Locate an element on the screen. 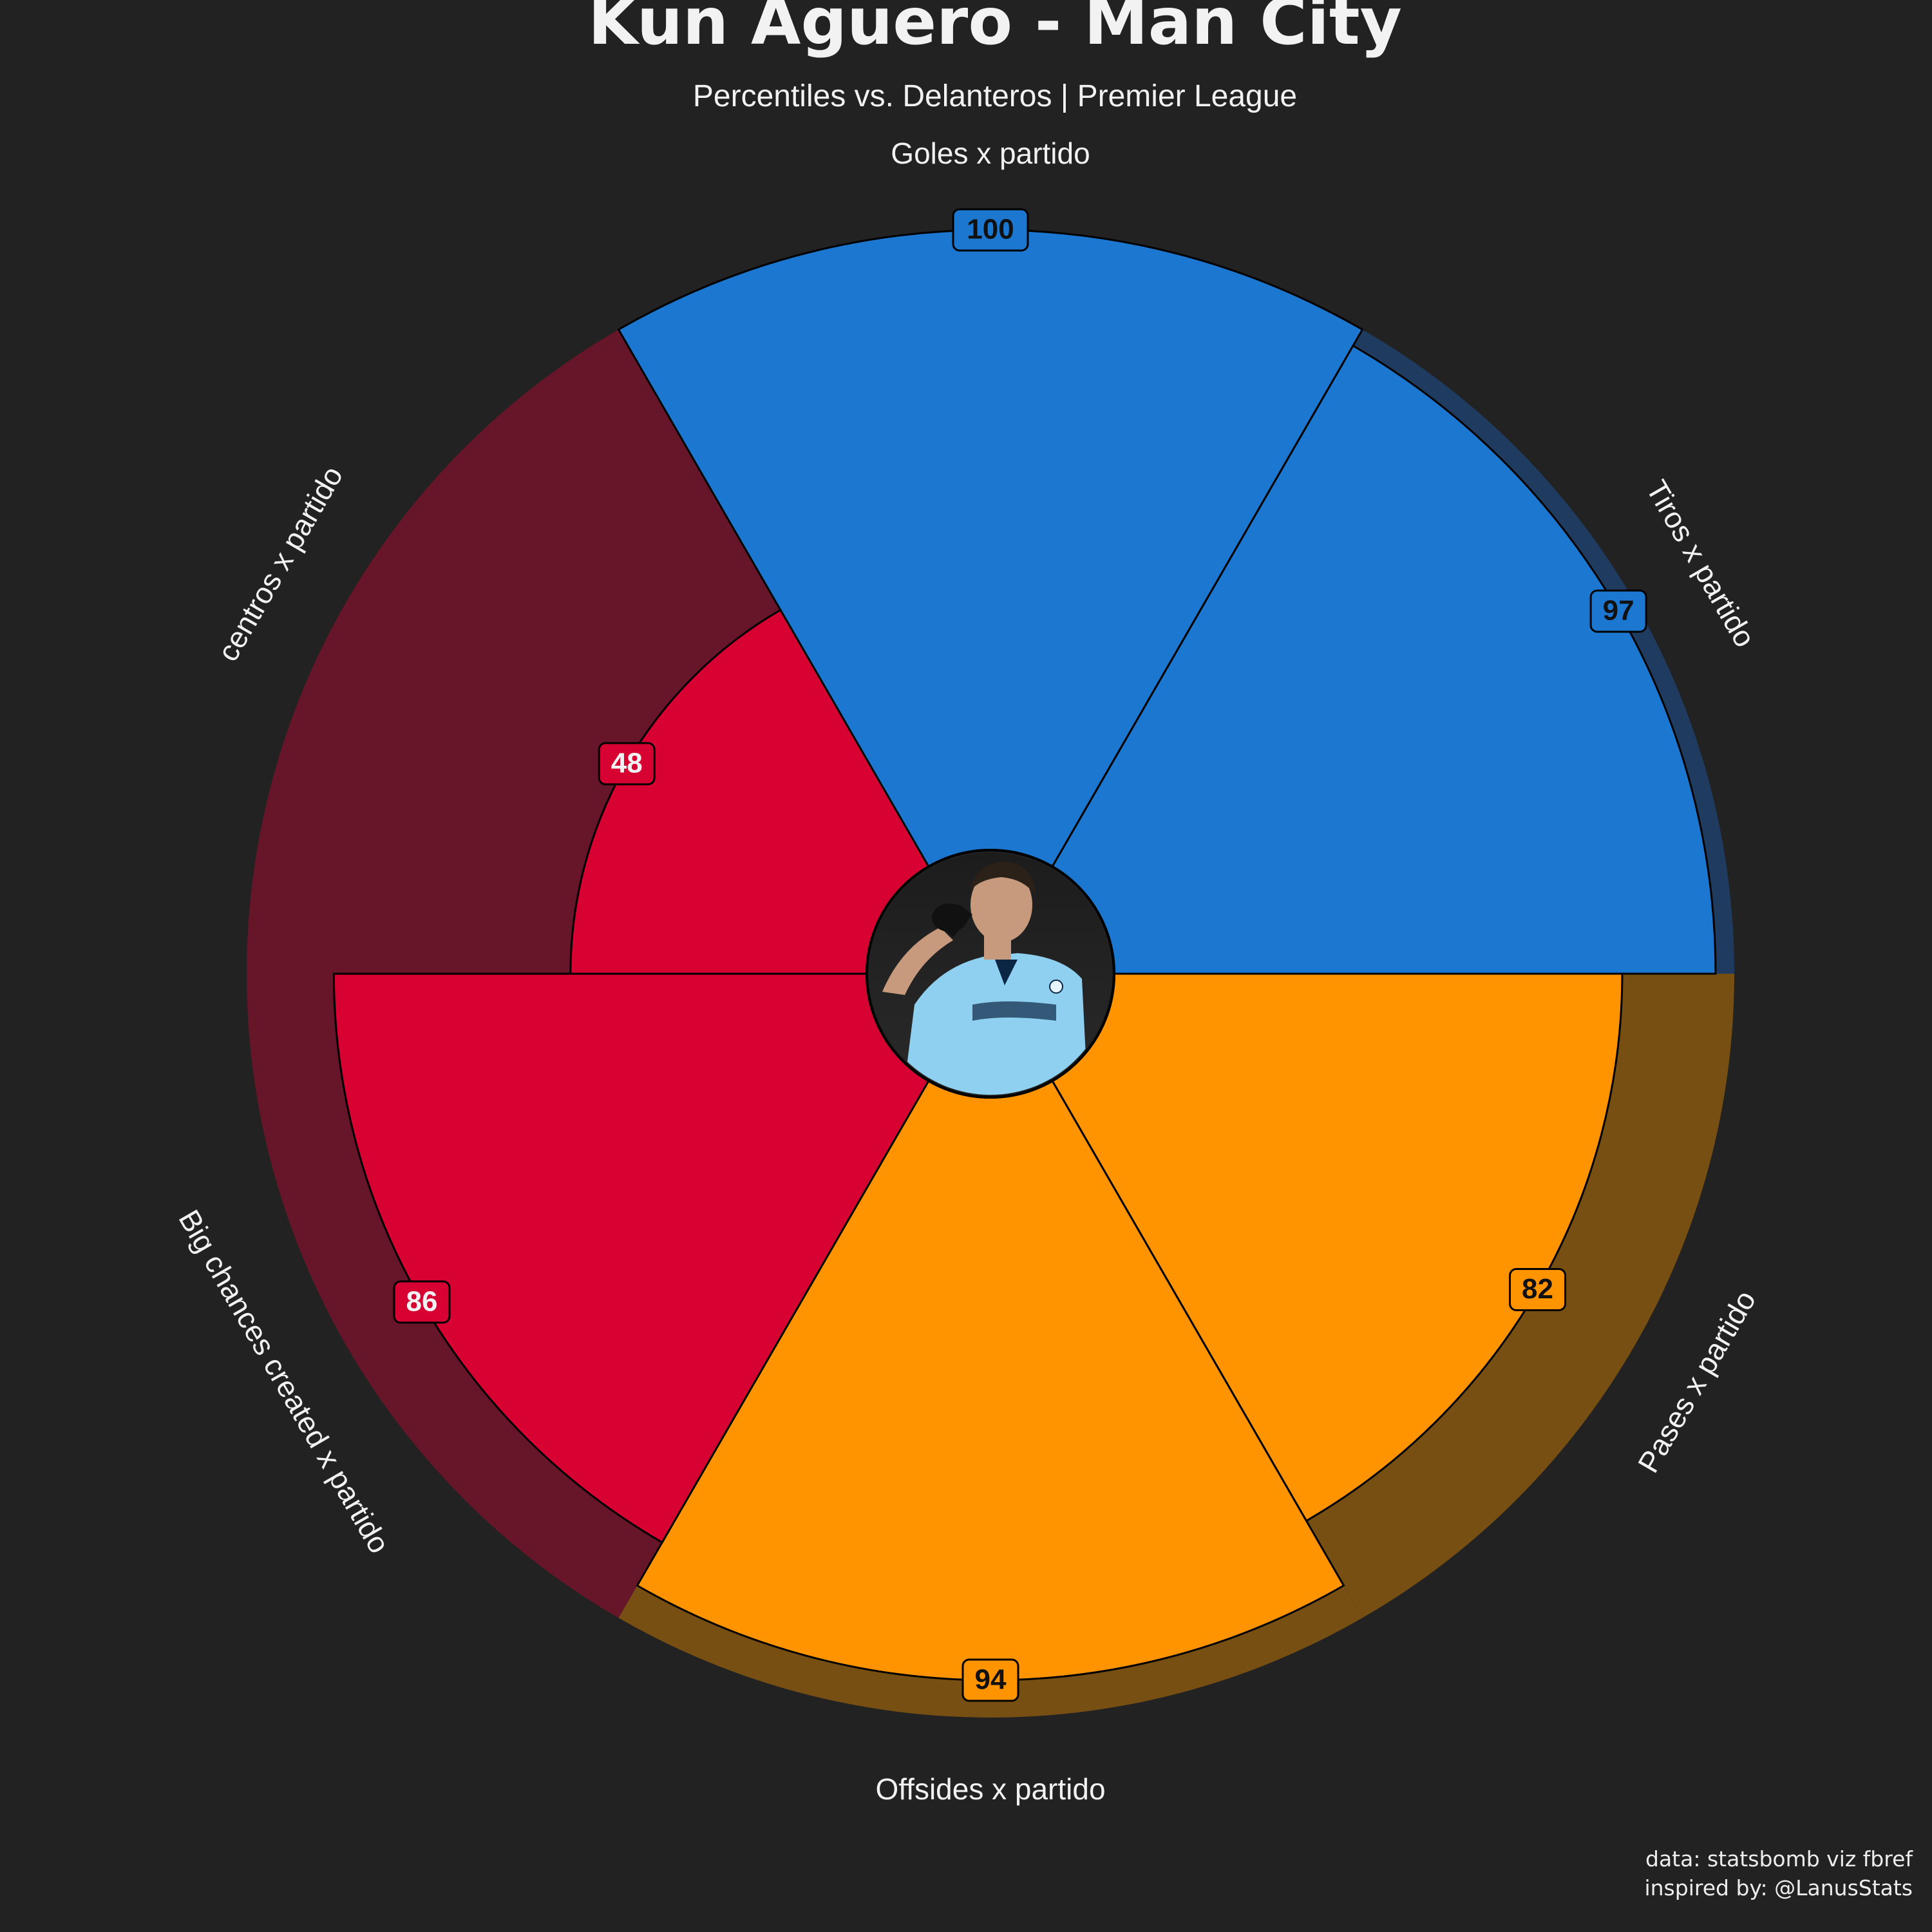 Image resolution: width=1932 pixels, height=1932 pixels. value-label: 86 is located at coordinates (422, 1301).